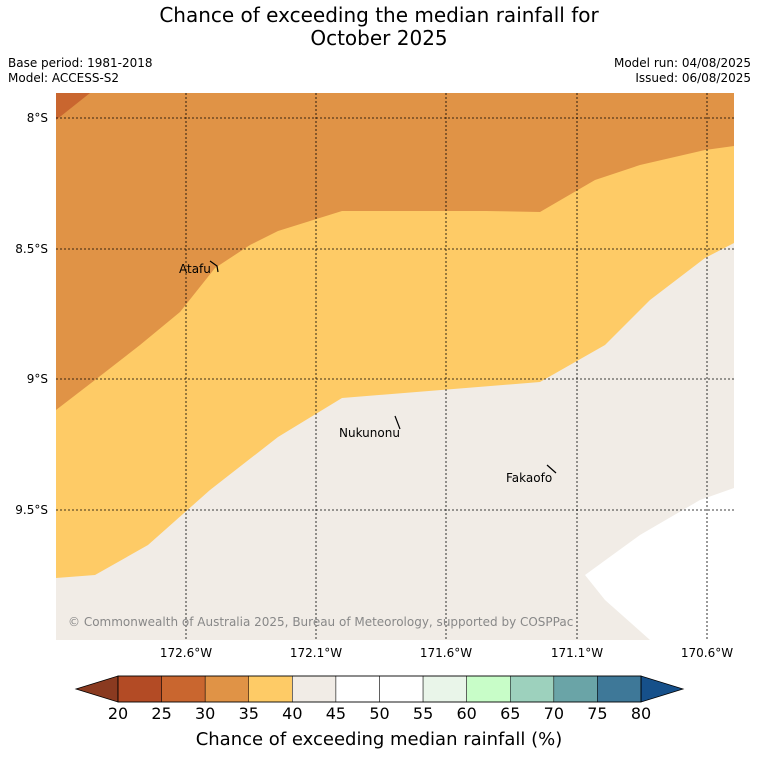 The height and width of the screenshot is (781, 758). I want to click on colorbar-label: Chance of exceeding median rainfall (%), so click(379, 739).